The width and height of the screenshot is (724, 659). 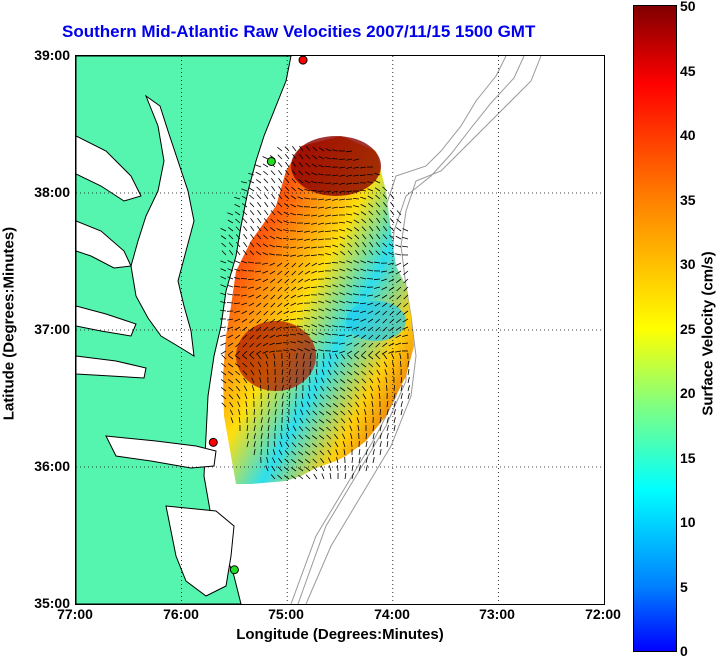 I want to click on xtick-77: 77:00, so click(x=75, y=614).